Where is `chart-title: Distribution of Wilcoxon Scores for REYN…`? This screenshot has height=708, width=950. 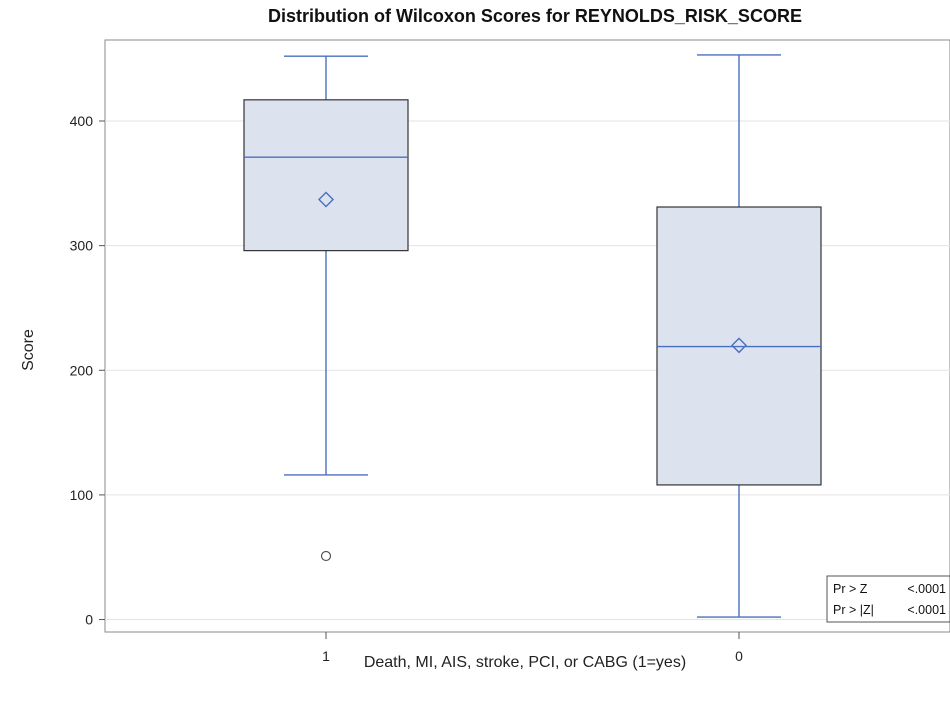
chart-title: Distribution of Wilcoxon Scores for REYN… is located at coordinates (535, 16).